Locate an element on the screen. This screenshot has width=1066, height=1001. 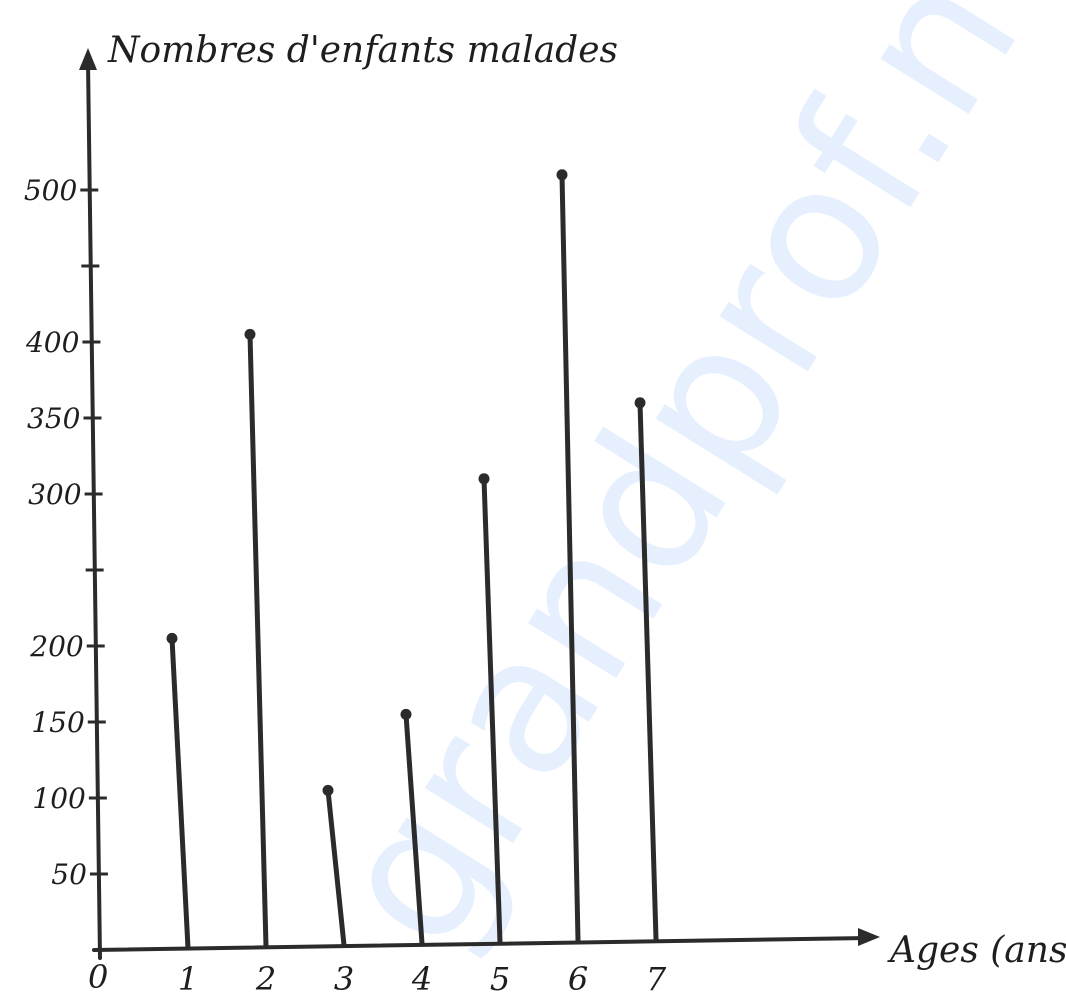
y-axis-arrowhead is located at coordinates (88, 59).